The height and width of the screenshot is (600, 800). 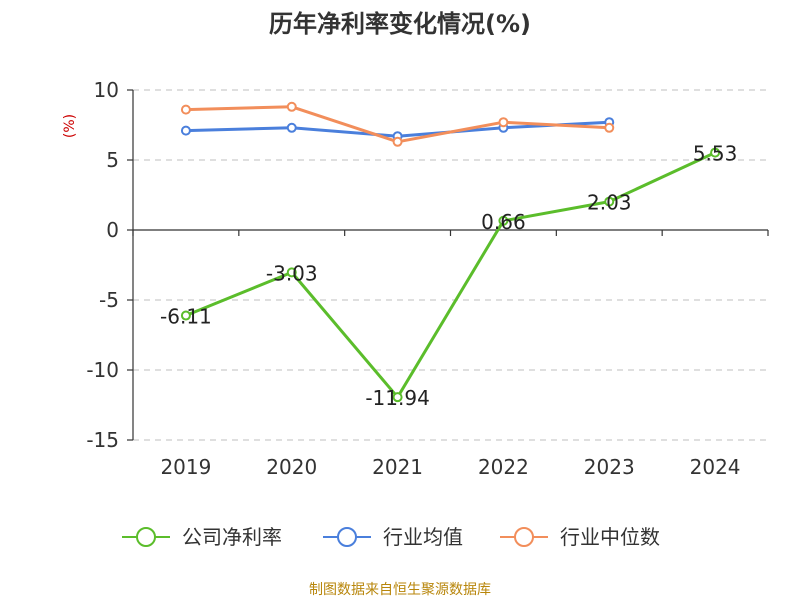 What do you see at coordinates (291, 467) in the screenshot?
I see `x-tick-label: 2020` at bounding box center [291, 467].